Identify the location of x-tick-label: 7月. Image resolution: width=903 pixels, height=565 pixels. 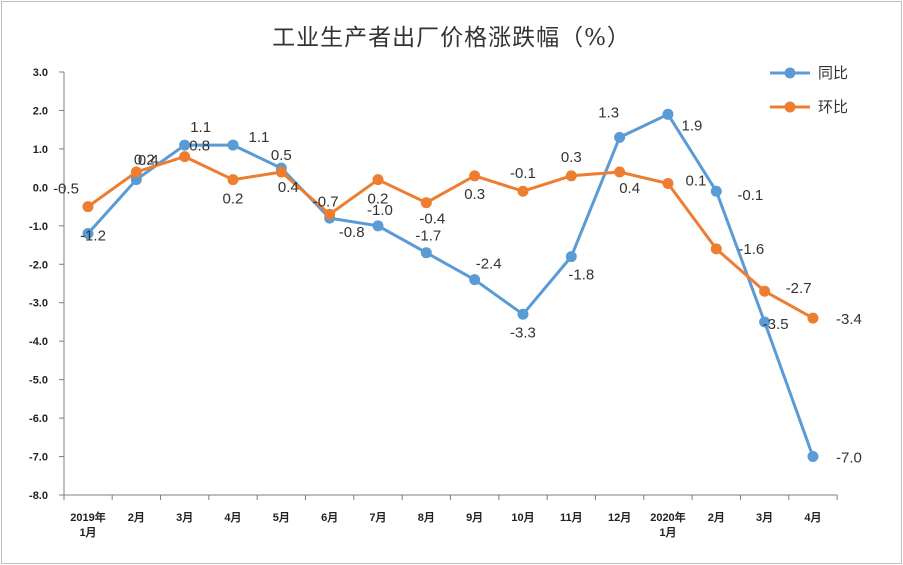
(377, 517).